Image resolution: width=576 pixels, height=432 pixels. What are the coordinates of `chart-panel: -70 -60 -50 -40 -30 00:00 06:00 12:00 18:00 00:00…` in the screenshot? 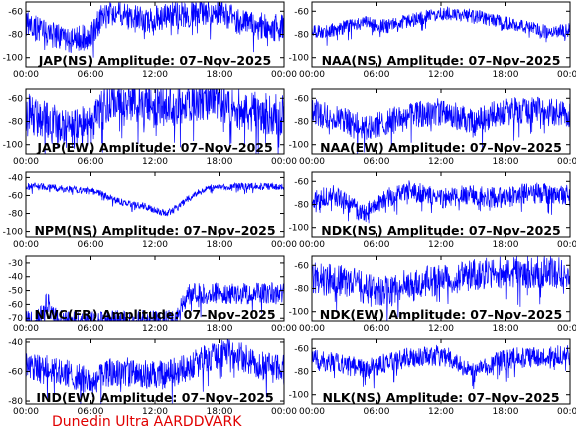 It's located at (152, 294).